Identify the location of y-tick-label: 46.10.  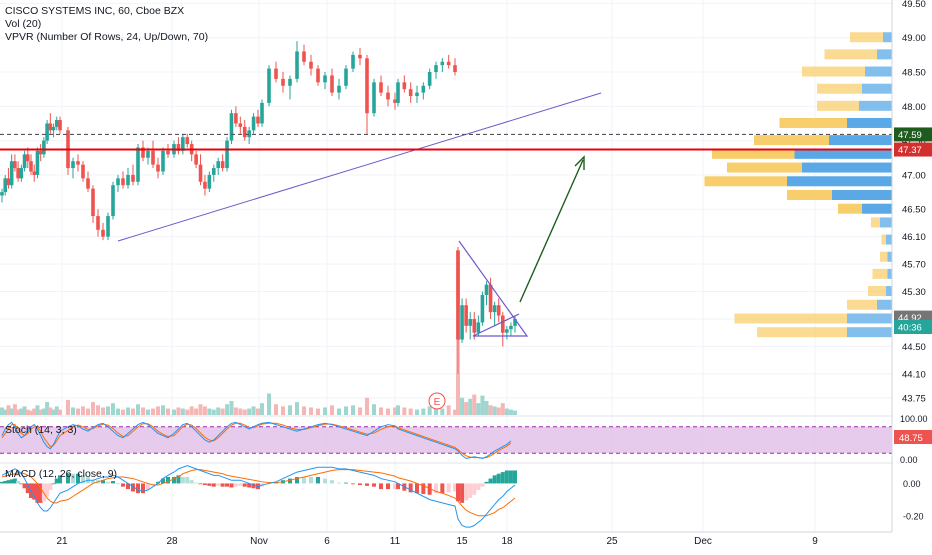
(914, 237).